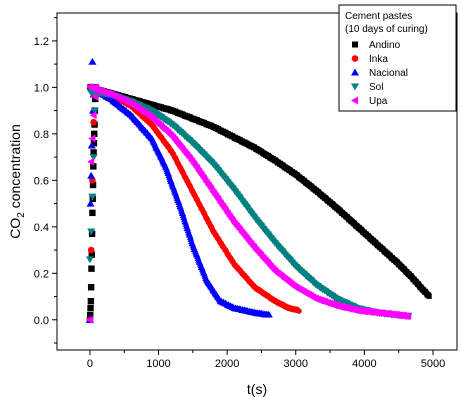 The width and height of the screenshot is (461, 404). I want to click on legend-items: Andino Inka Nacional Sol Upa, so click(379, 73).